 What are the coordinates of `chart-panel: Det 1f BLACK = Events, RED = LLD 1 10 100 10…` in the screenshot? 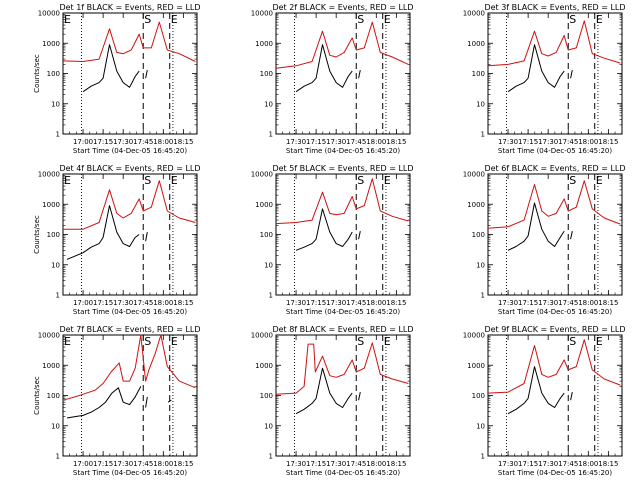 It's located at (117, 79).